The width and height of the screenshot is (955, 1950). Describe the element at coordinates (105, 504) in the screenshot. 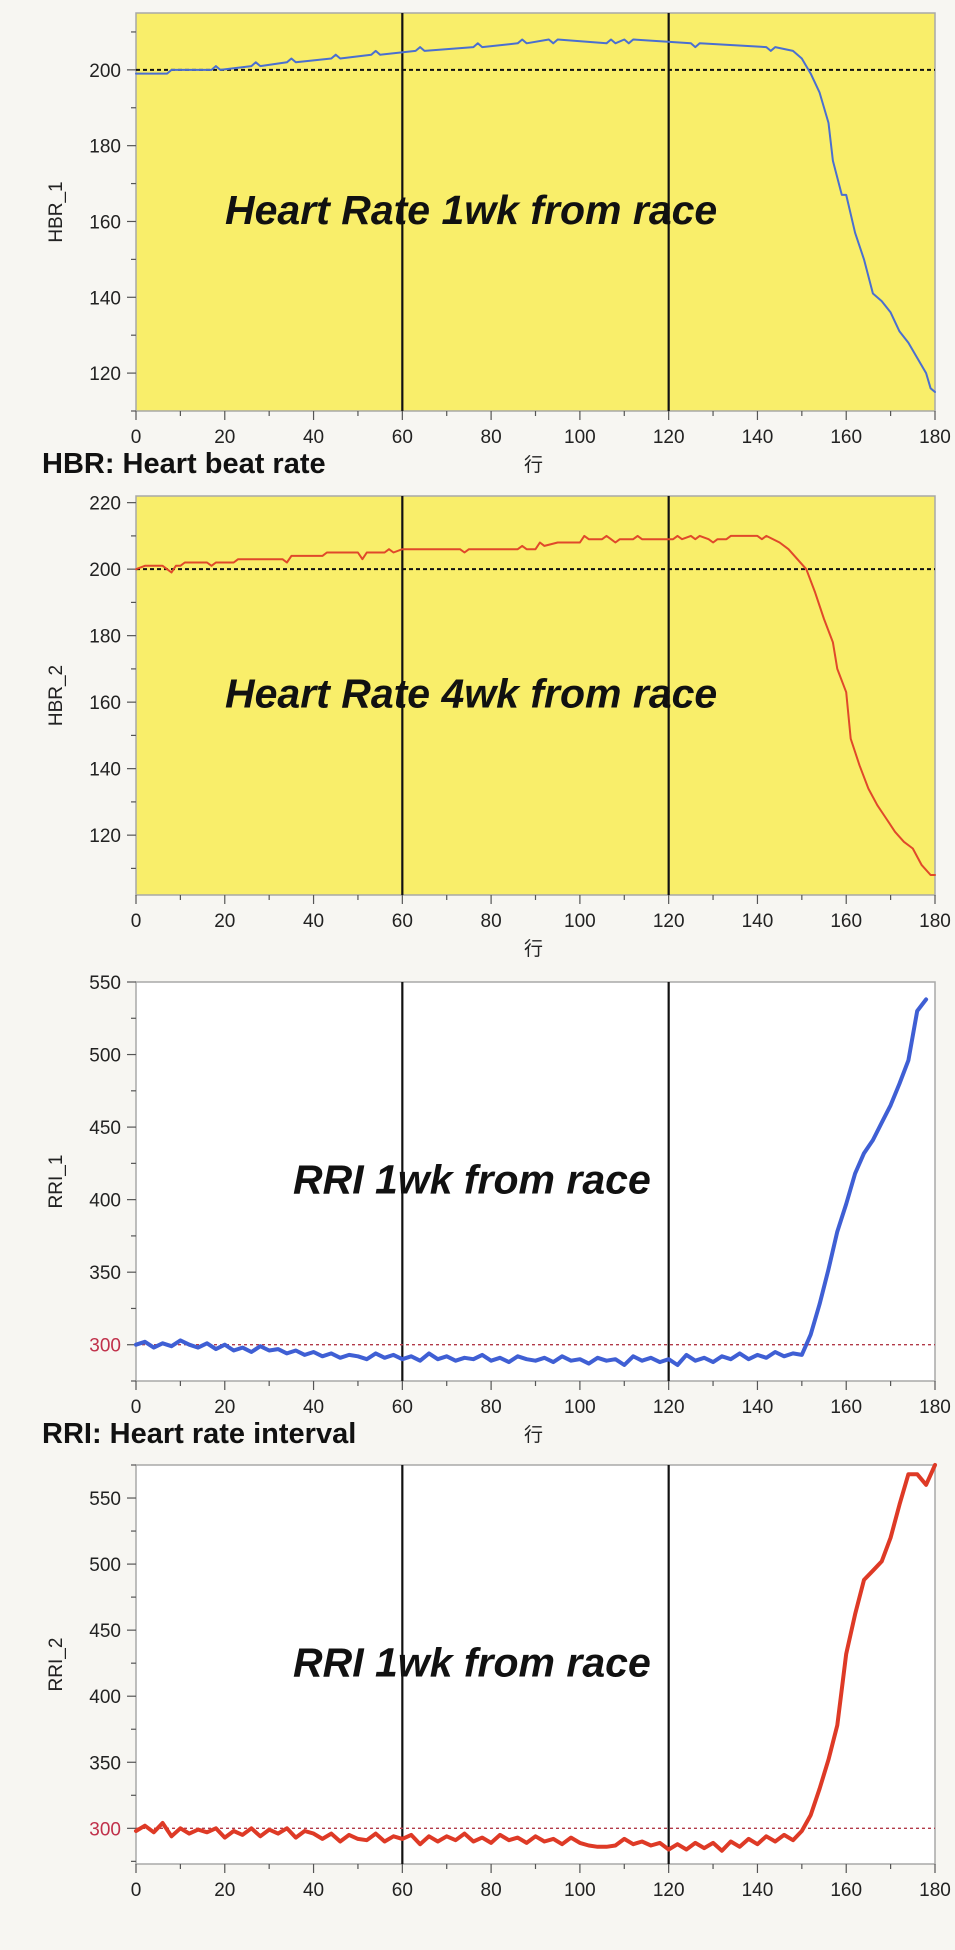

I see `y-tick-label: 220` at that location.